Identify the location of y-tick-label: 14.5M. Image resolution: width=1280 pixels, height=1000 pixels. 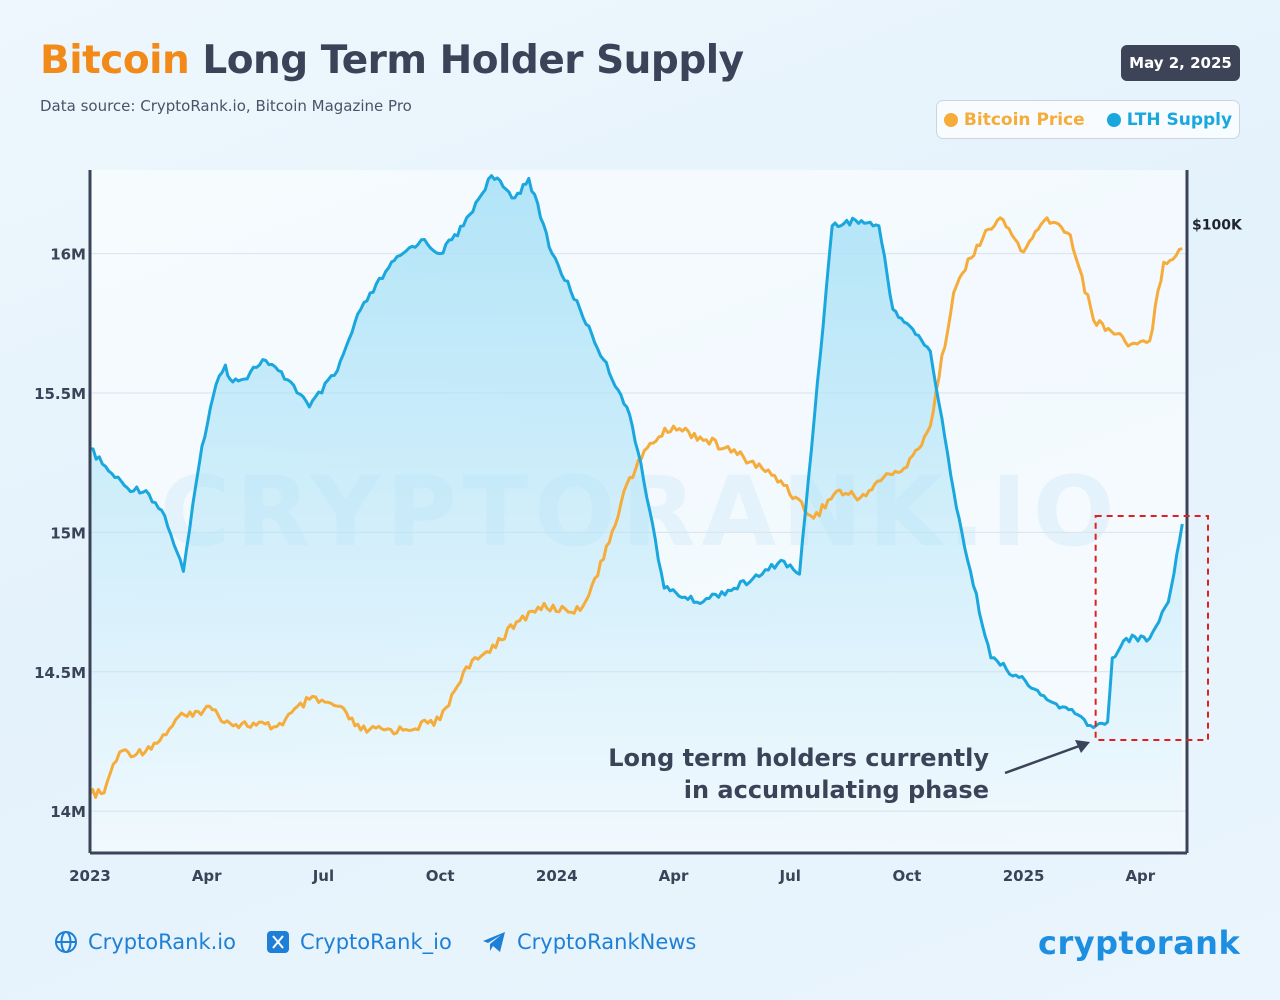
(60, 673).